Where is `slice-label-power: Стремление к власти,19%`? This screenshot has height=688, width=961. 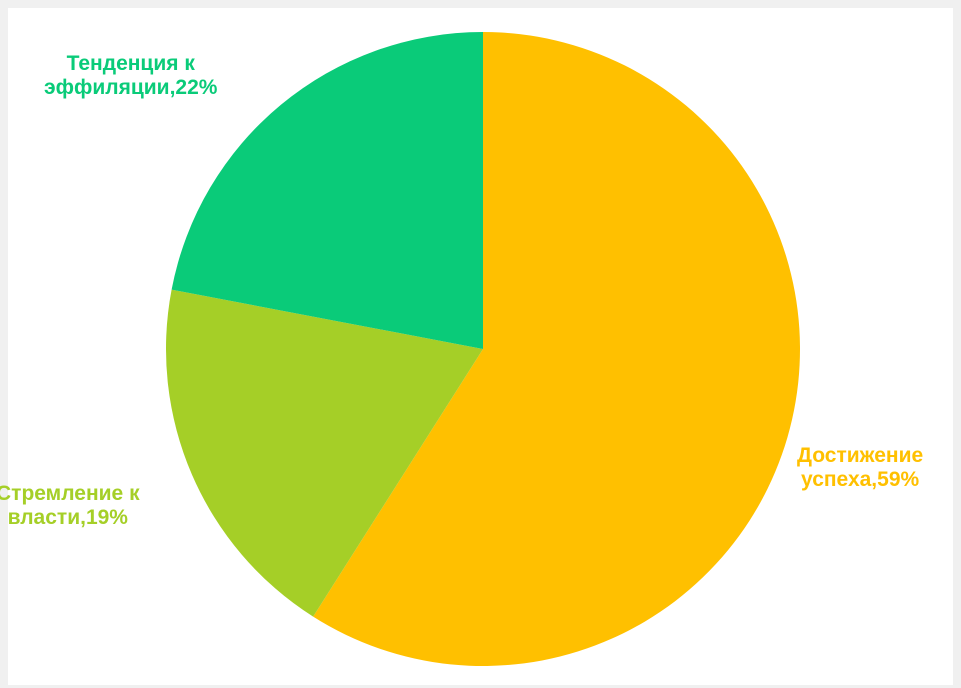
slice-label-power: Стремление к власти,19% is located at coordinates (70, 506).